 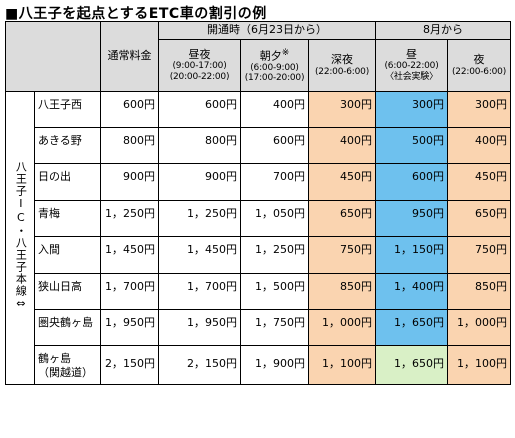 I want to click on header-daynight-time1: (9:00-17:00), so click(x=199, y=66).